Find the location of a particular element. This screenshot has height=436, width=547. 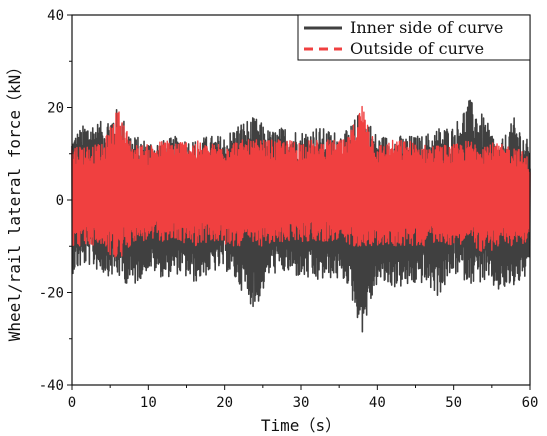

x-axis-title: Time（s） is located at coordinates (301, 425).